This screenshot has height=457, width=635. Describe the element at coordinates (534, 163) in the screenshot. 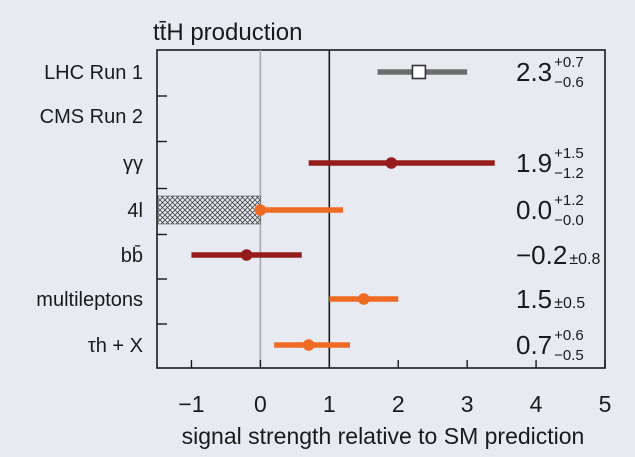

I see `value-label: 1.9` at that location.